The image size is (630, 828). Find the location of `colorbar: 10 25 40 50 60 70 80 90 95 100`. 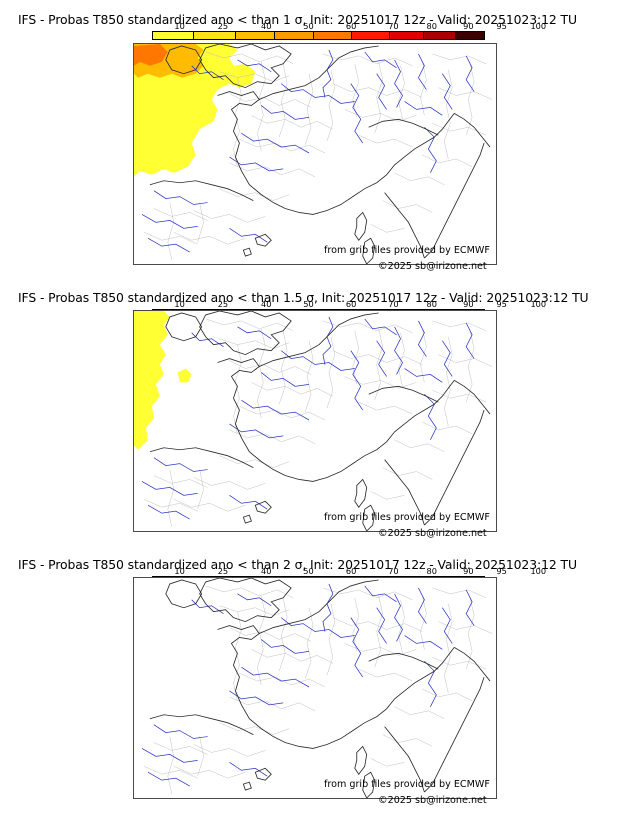

colorbar: 10 25 40 50 60 70 80 90 95 100 is located at coordinates (349, 30).